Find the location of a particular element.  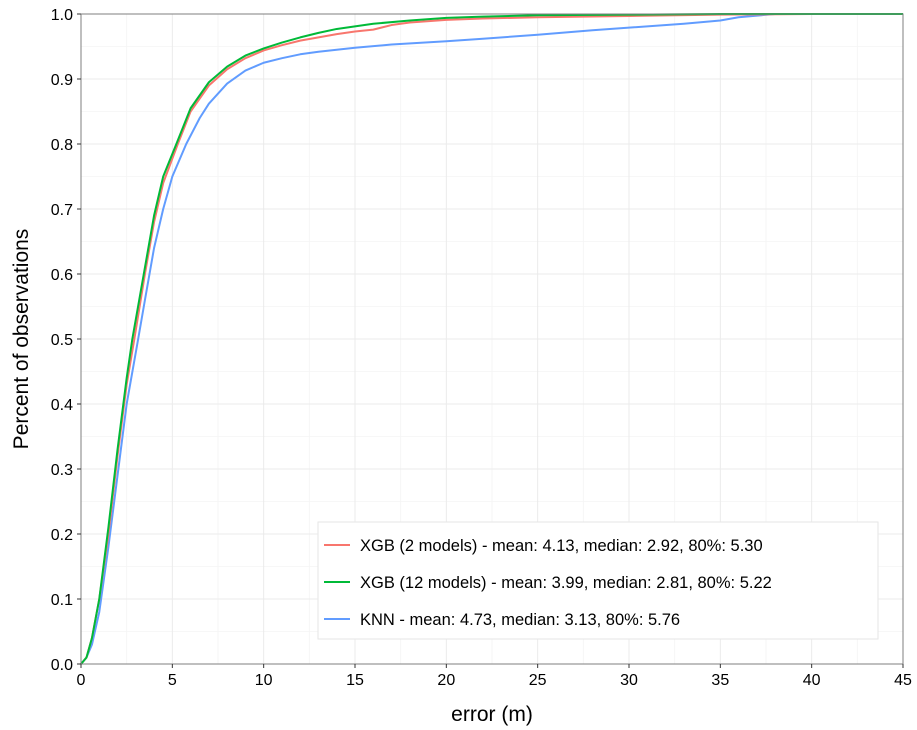

y-tick-label: 1.0 is located at coordinates (62, 15).